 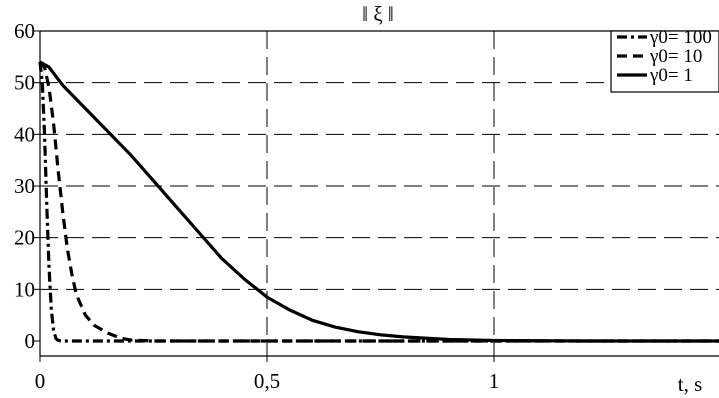 I want to click on legend-label: γ0= 100, so click(x=680, y=37).